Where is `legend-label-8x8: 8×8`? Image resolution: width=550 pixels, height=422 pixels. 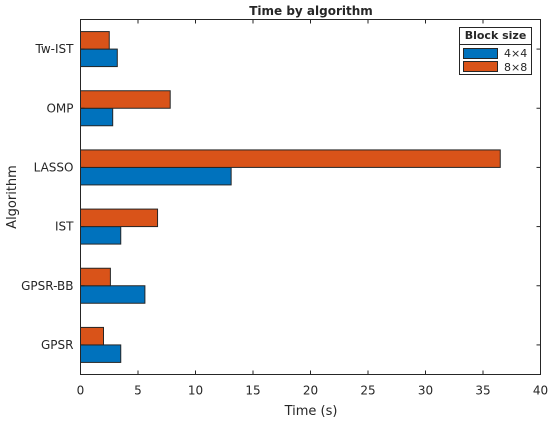 legend-label-8x8: 8×8 is located at coordinates (515, 67).